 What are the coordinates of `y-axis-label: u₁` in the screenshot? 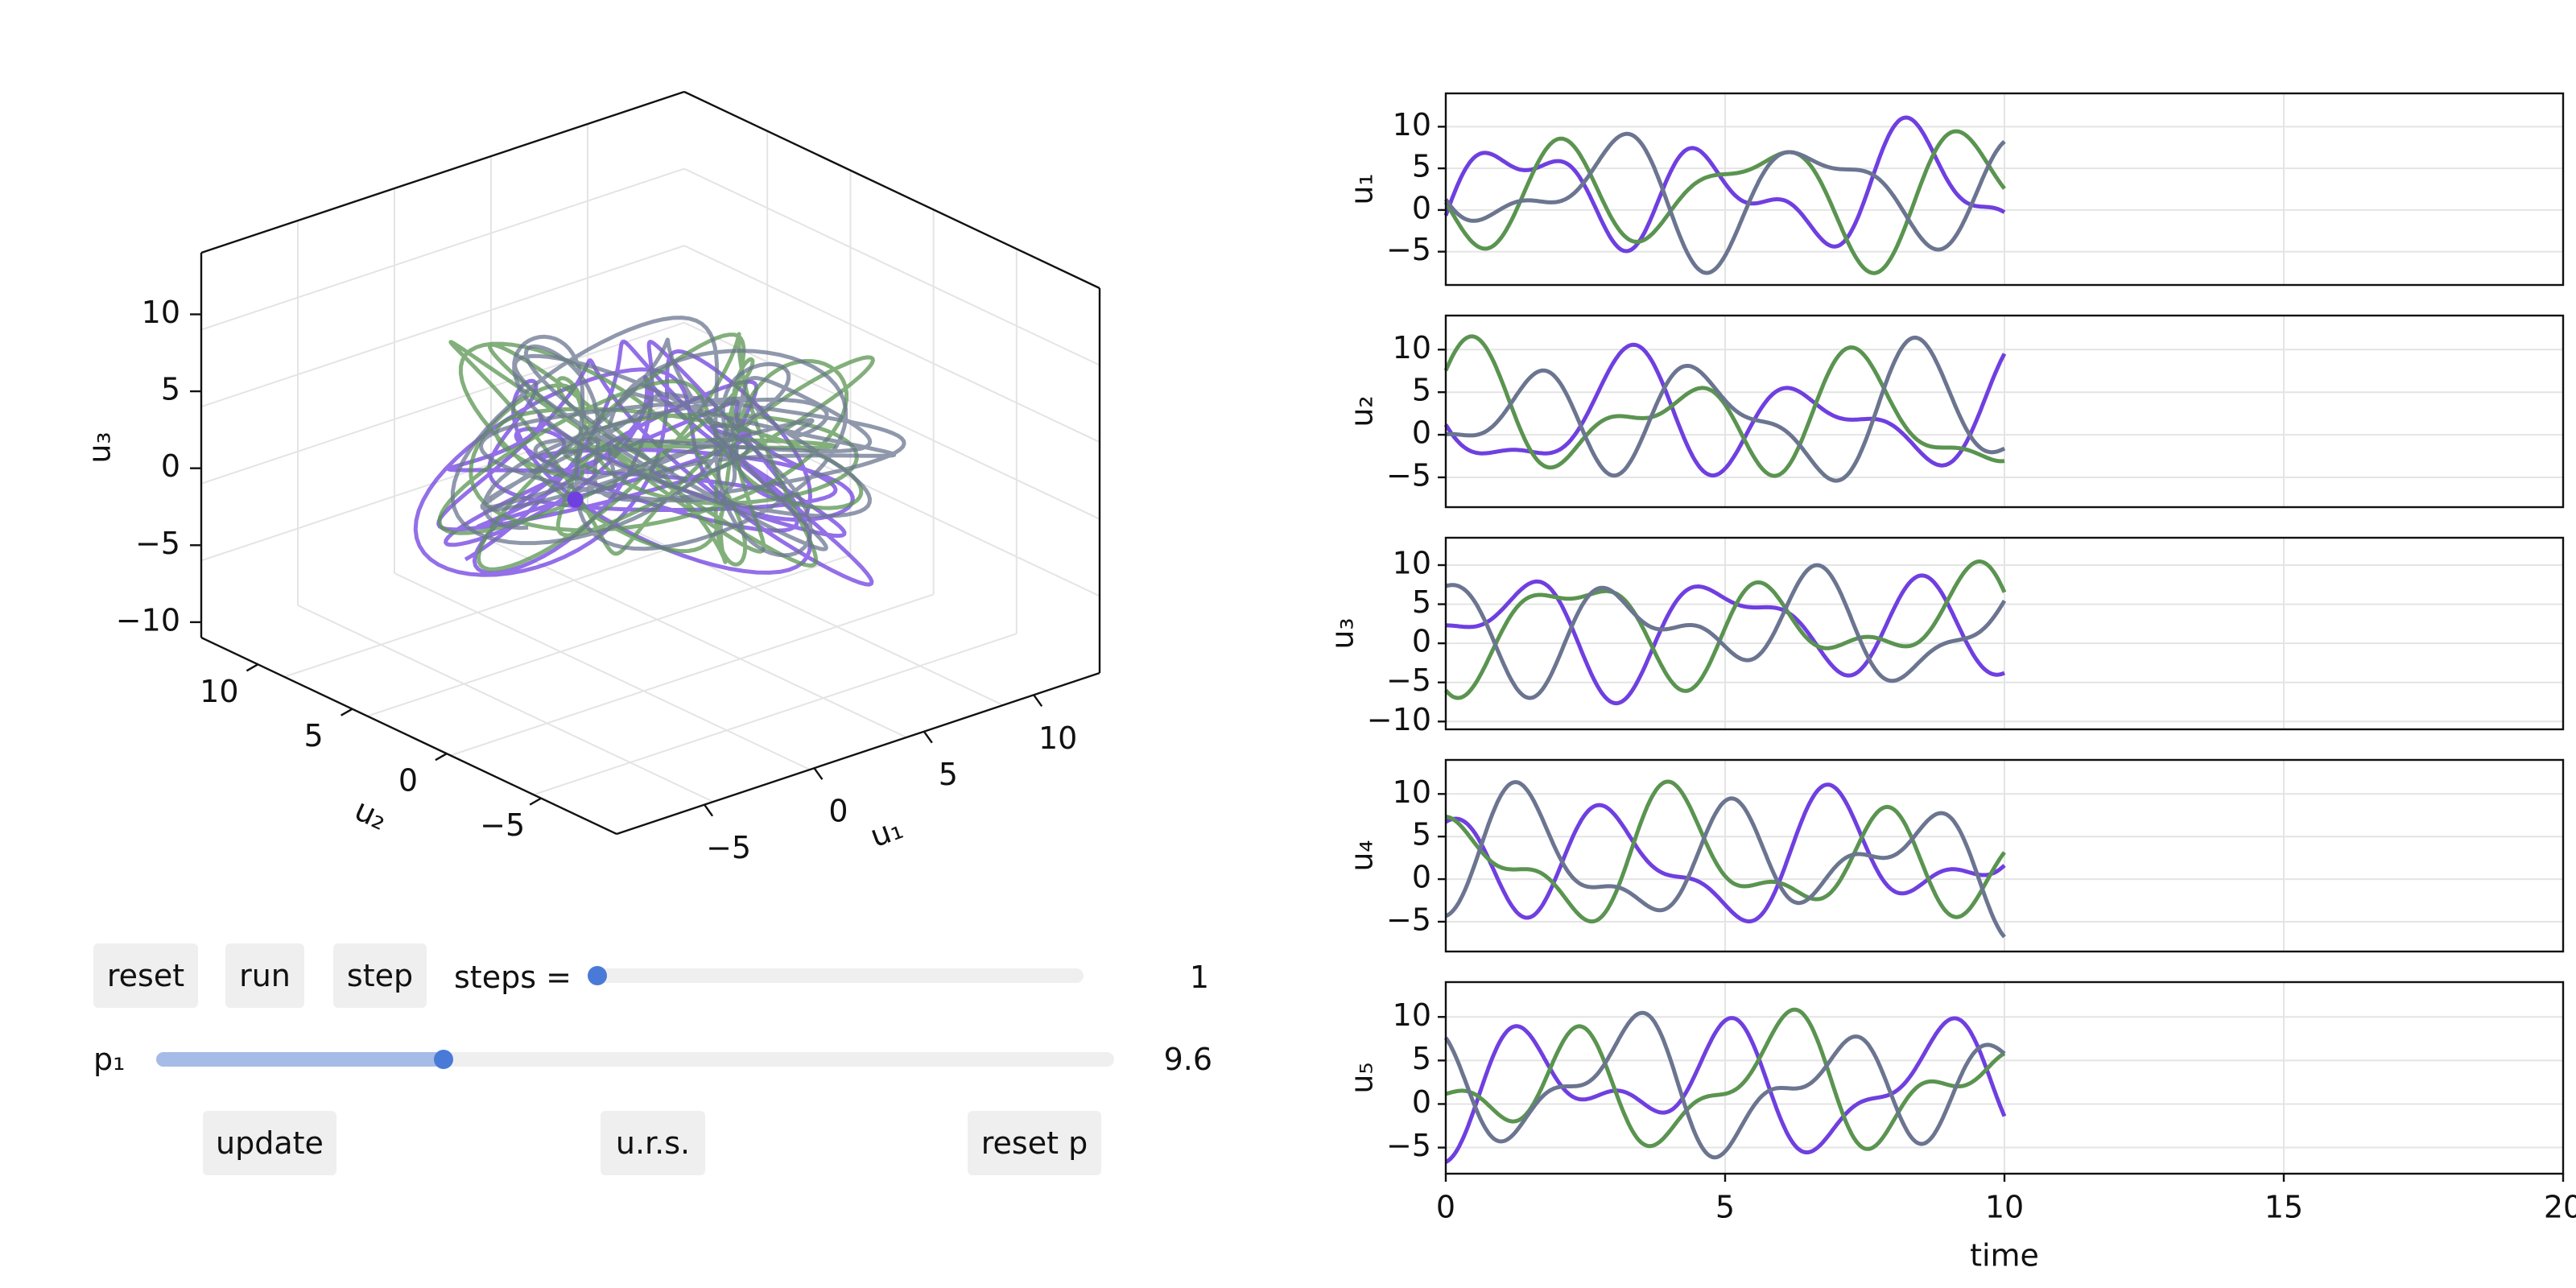 It's located at (1362, 188).